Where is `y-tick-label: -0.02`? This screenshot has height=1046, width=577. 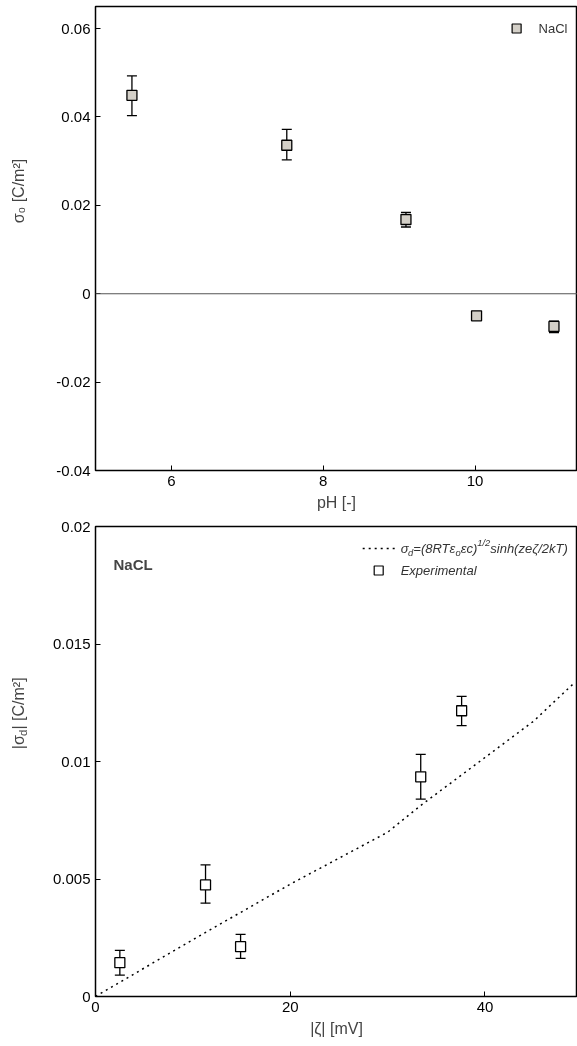
y-tick-label: -0.02 is located at coordinates (73, 382).